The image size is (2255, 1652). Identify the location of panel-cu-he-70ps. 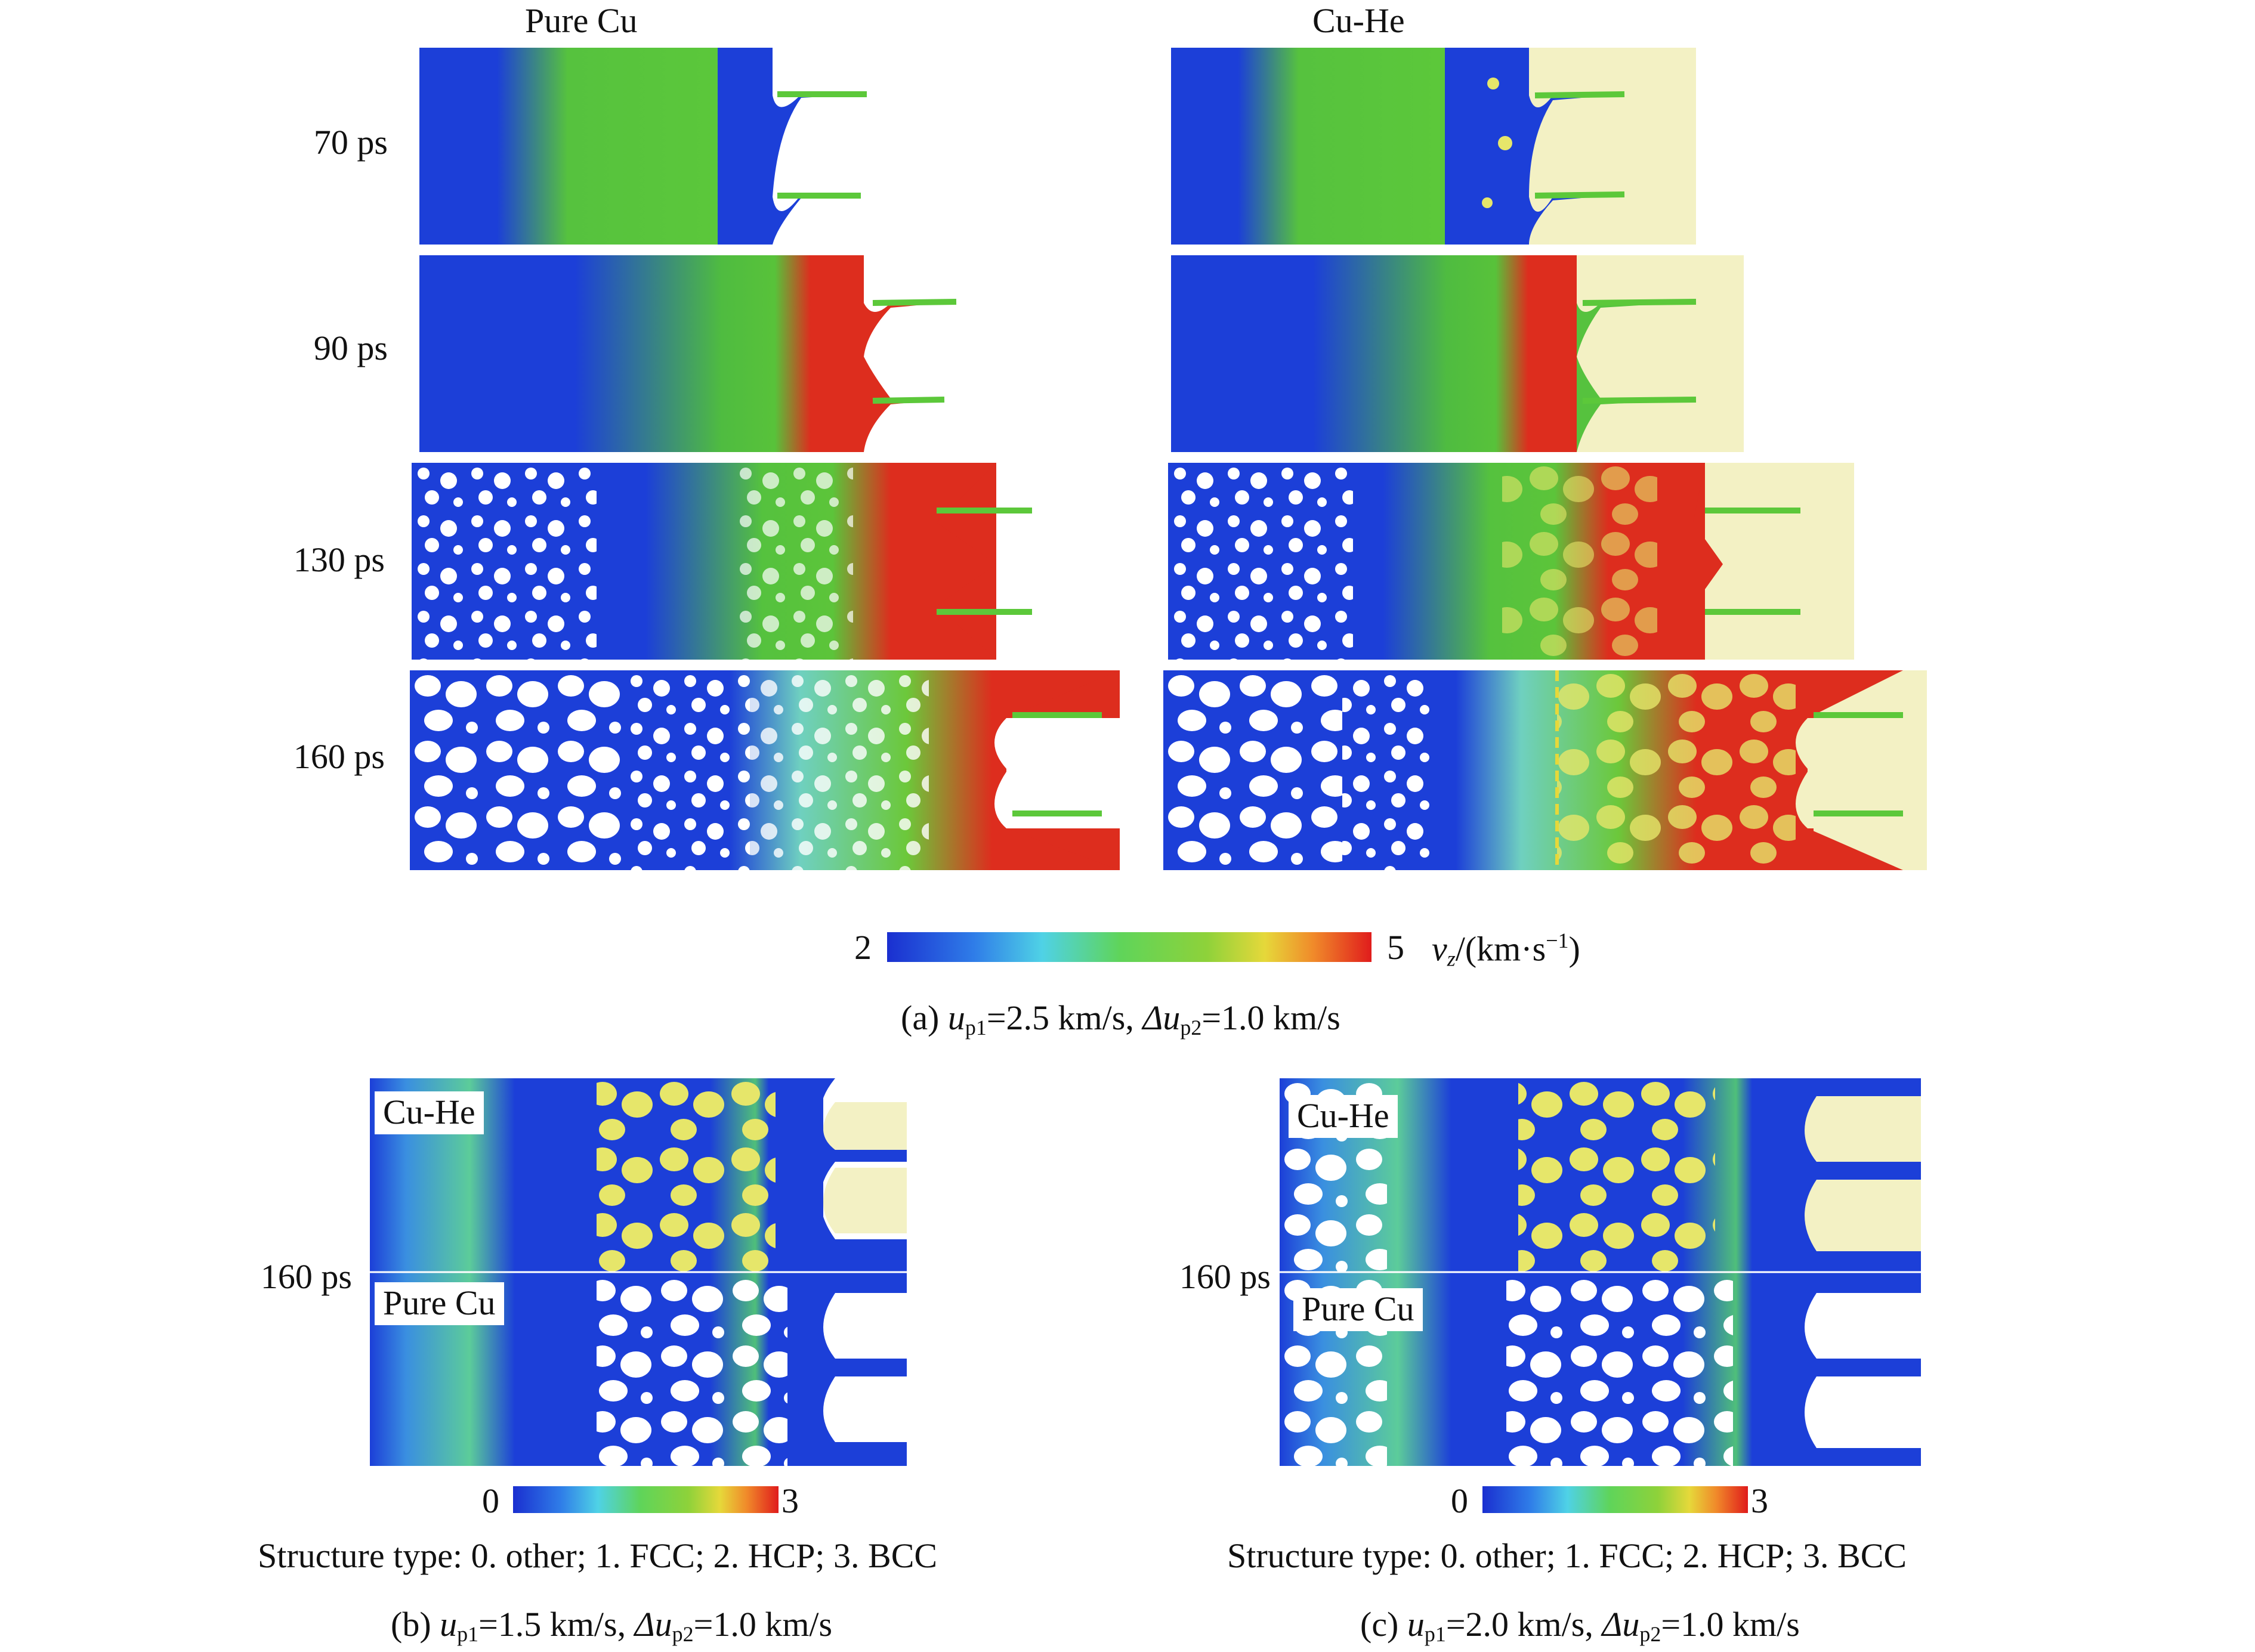
(1433, 146).